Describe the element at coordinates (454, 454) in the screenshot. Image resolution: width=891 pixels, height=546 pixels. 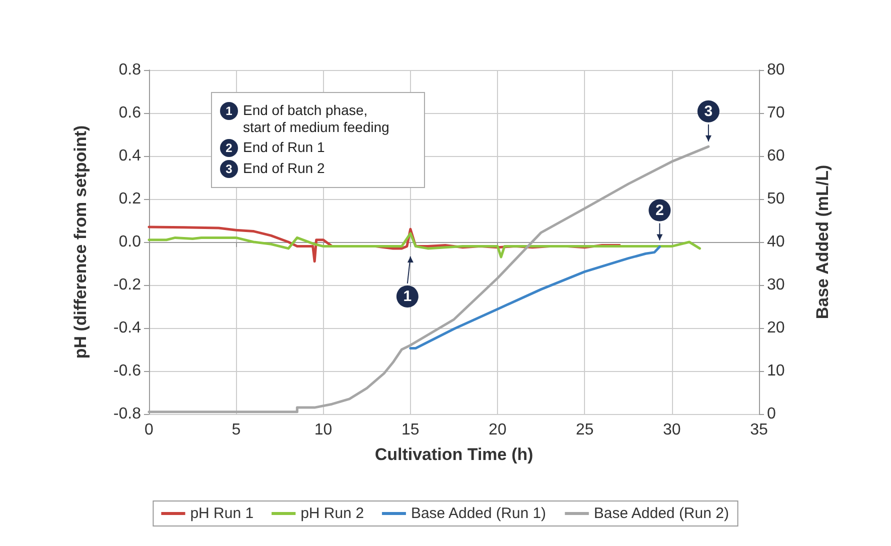
I see `x-axis-title: Cultivation Time (h)` at that location.